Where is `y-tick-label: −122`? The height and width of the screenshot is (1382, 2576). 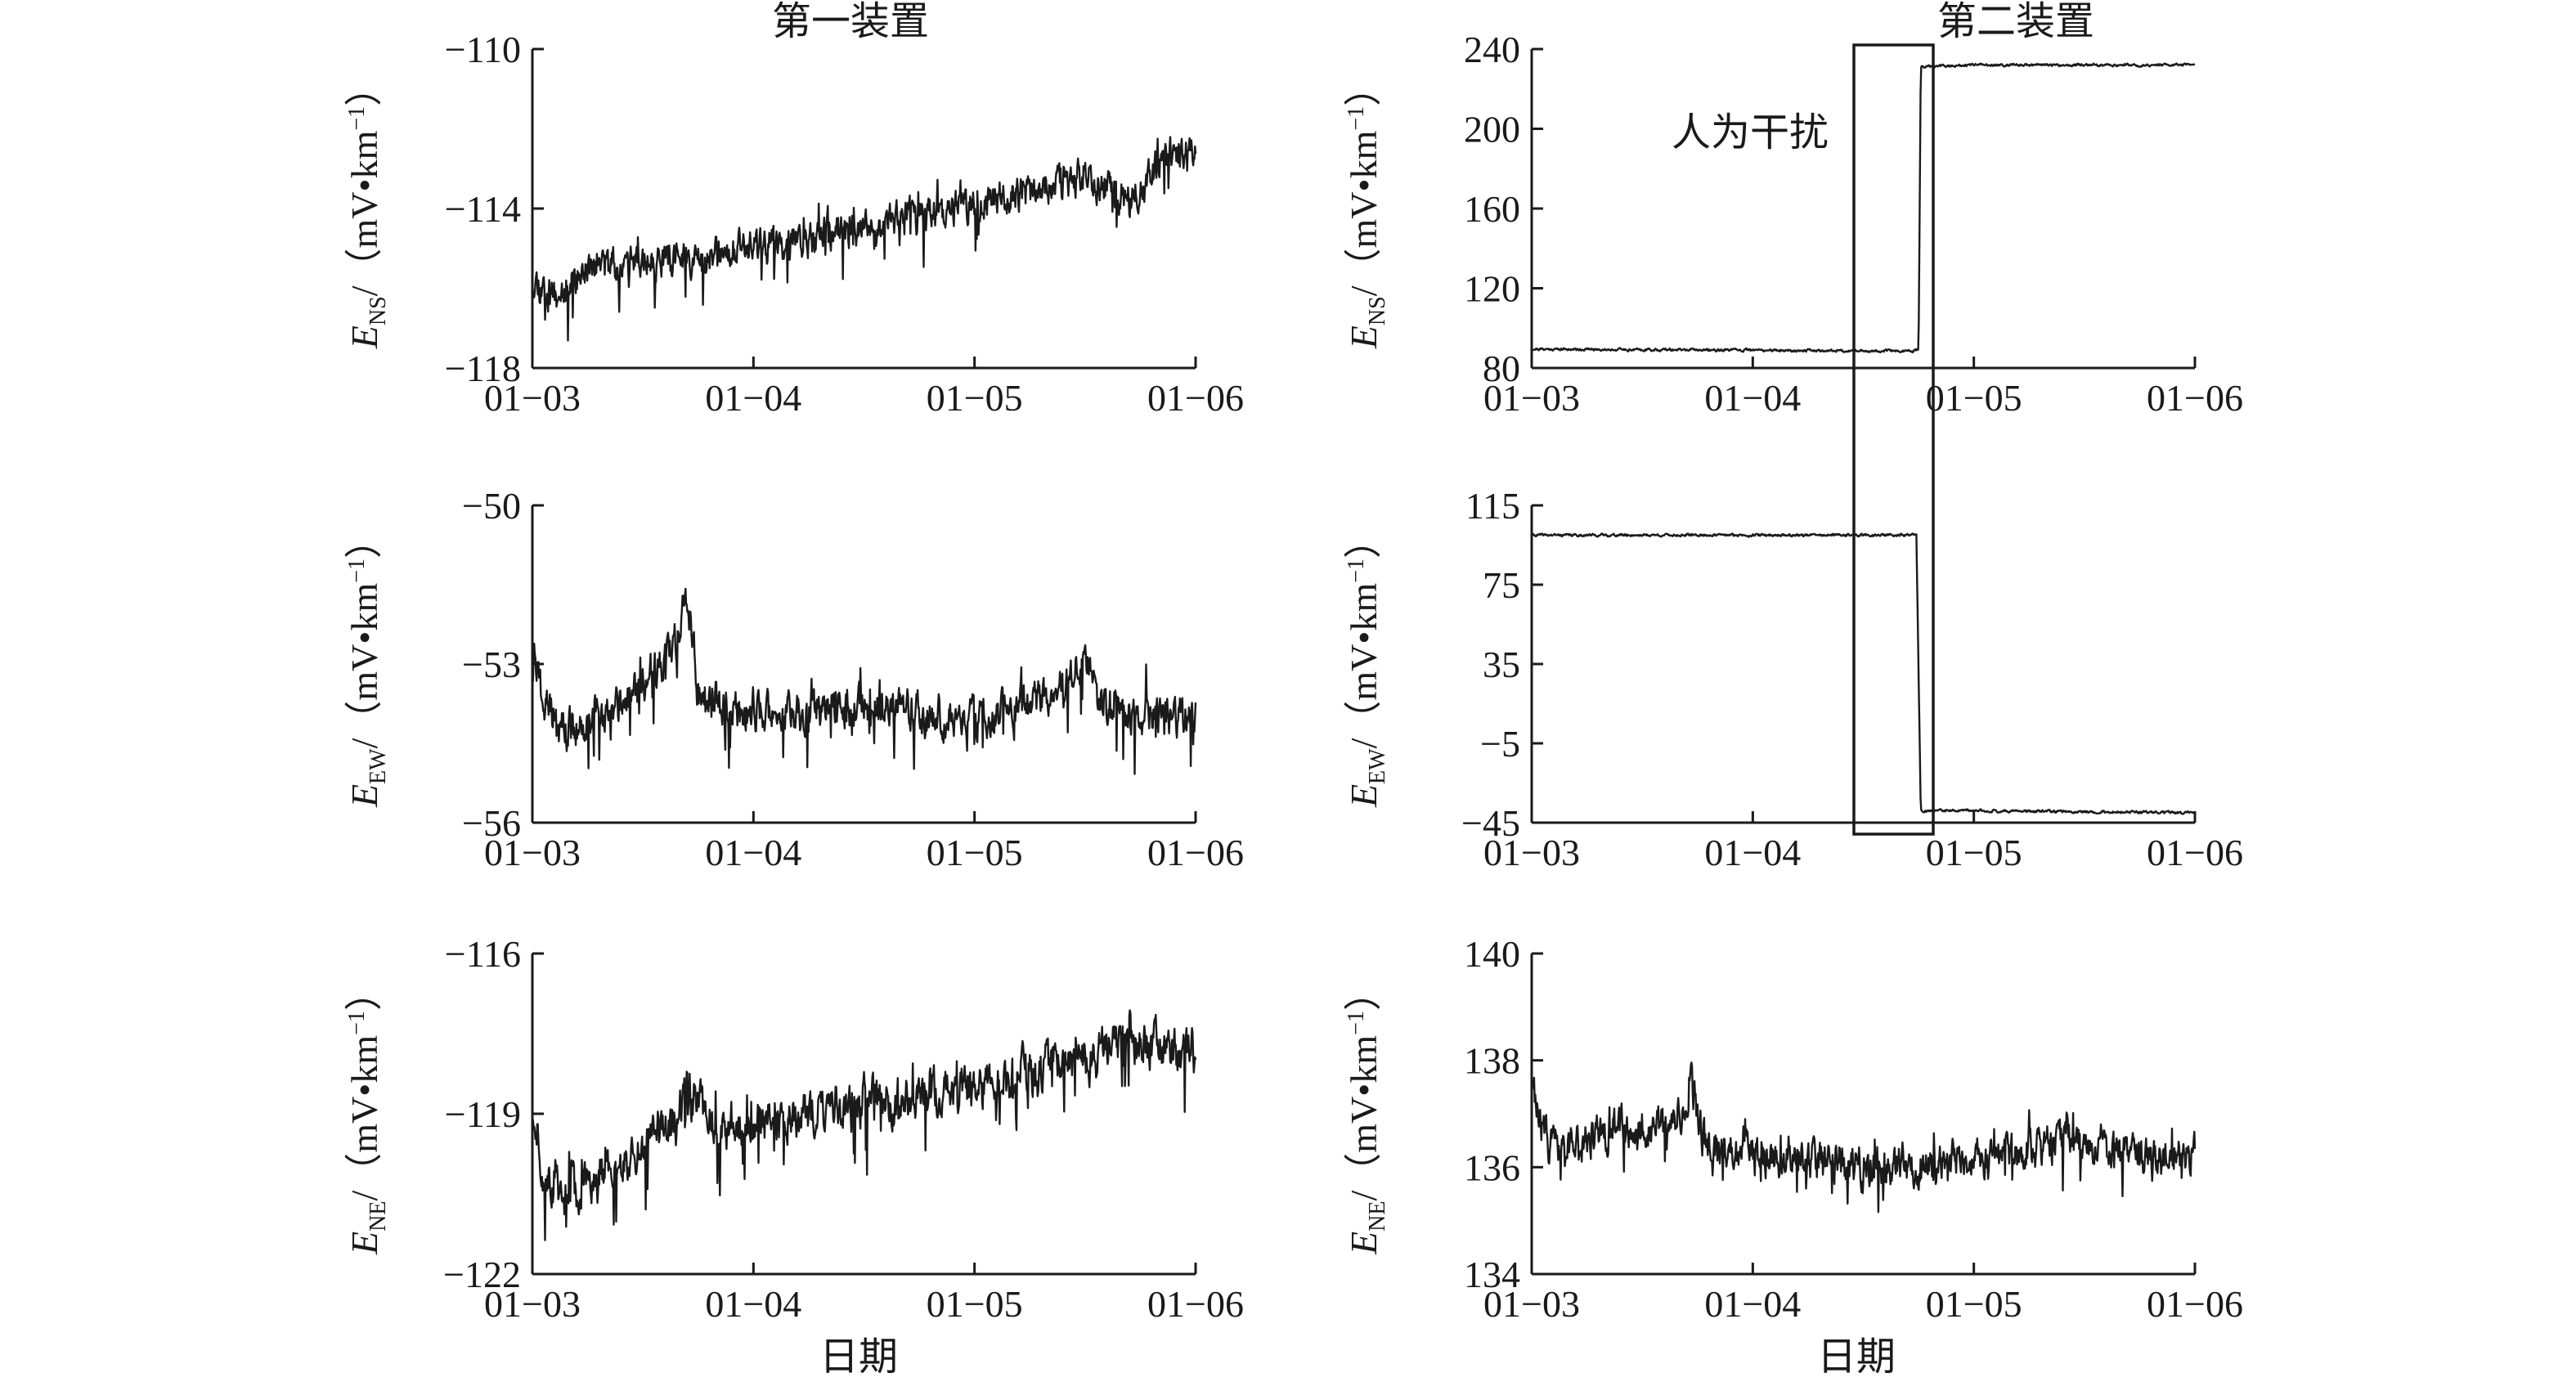
y-tick-label: −122 is located at coordinates (482, 1274).